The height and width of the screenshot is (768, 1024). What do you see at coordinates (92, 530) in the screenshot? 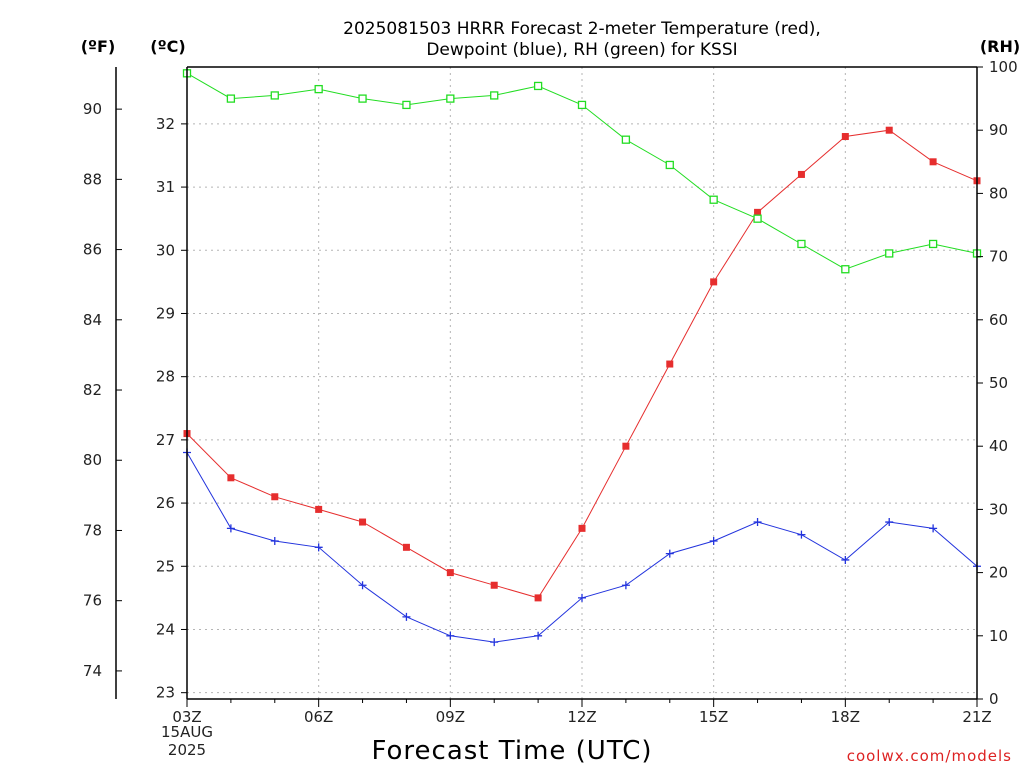
I see `fahrenheit-tick-label: 78` at bounding box center [92, 530].